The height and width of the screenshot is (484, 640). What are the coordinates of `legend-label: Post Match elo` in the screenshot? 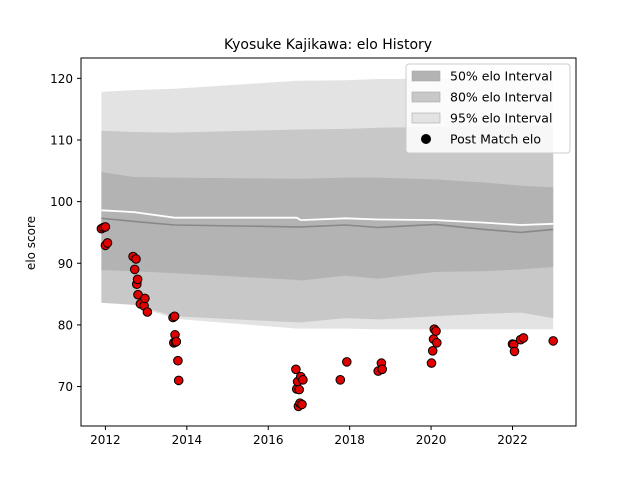 It's located at (495, 139).